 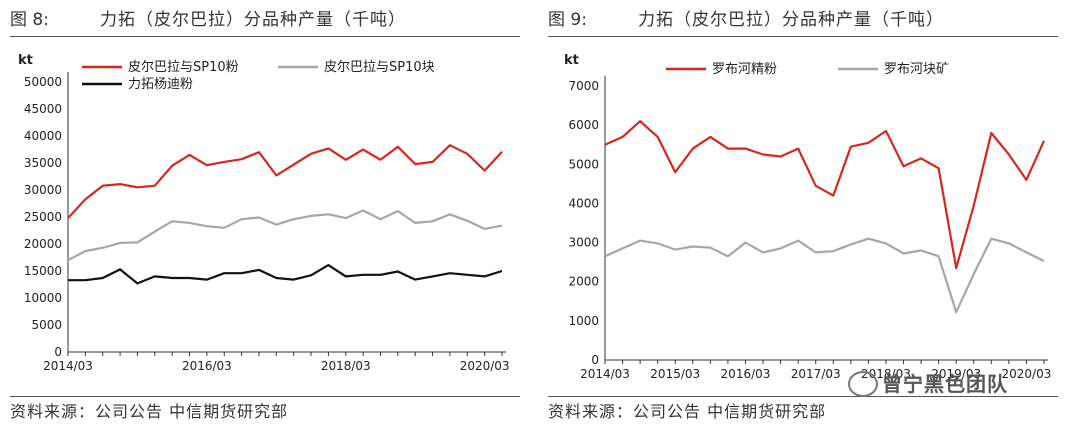 What do you see at coordinates (43, 244) in the screenshot?
I see `y-tick-label: 20000` at bounding box center [43, 244].